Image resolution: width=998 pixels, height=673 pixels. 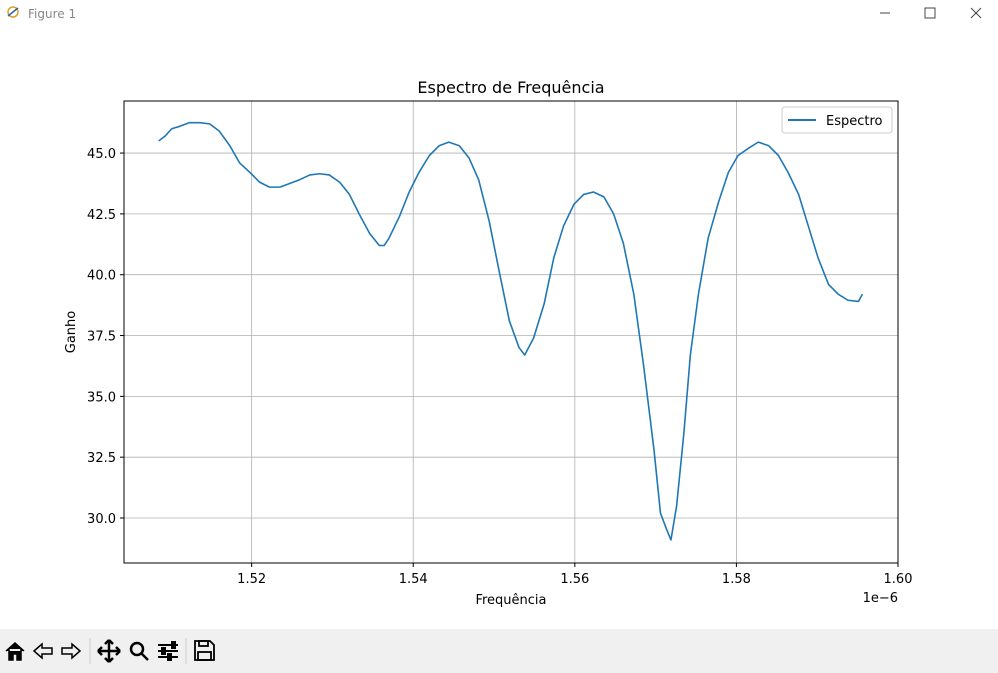 What do you see at coordinates (898, 579) in the screenshot?
I see `x-tick-label: 1.60` at bounding box center [898, 579].